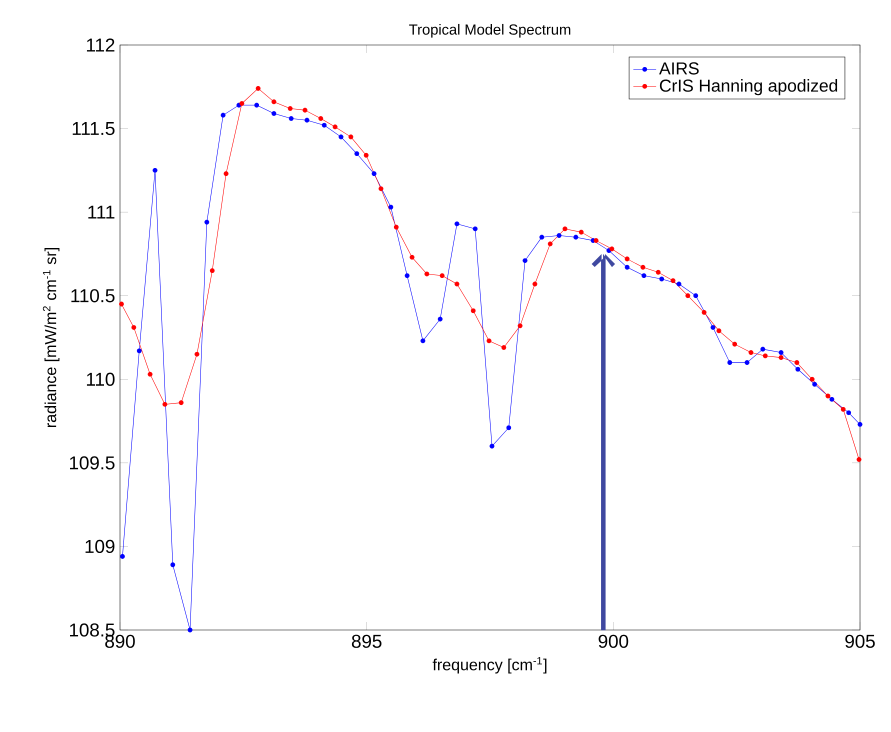 The width and height of the screenshot is (891, 732). What do you see at coordinates (613, 641) in the screenshot?
I see `x-tick-label: 900` at bounding box center [613, 641].